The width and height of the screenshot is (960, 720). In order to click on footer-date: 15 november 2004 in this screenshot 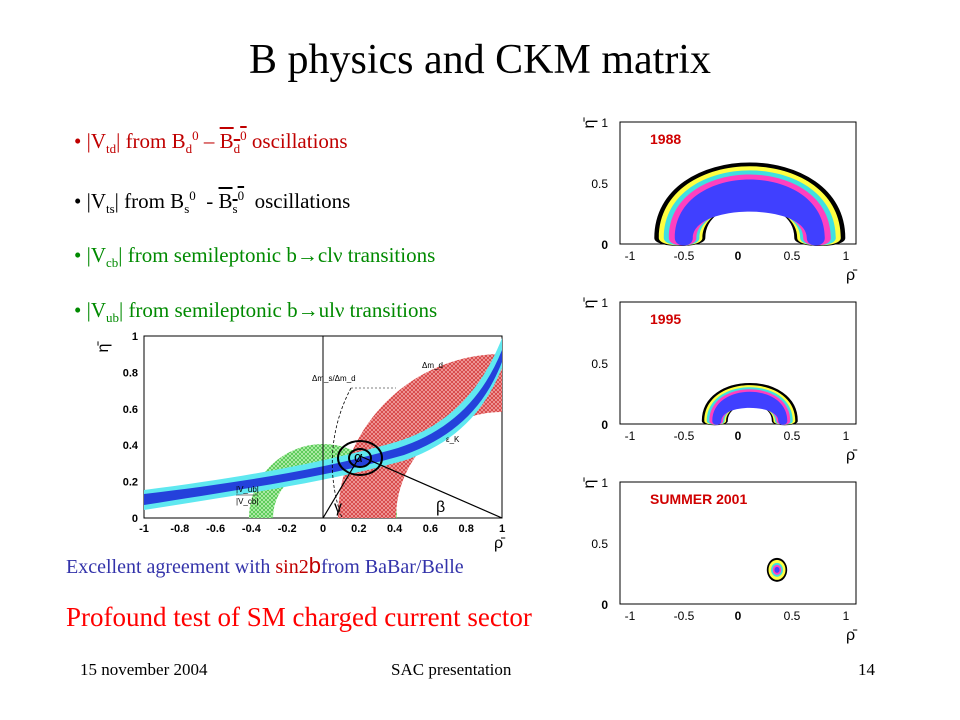, I will do `click(144, 669)`.